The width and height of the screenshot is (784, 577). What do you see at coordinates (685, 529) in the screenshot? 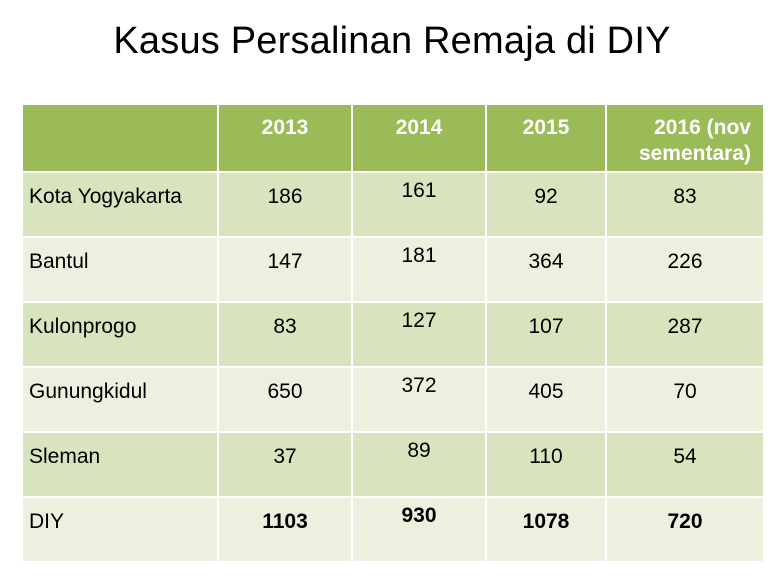
I see `cell-2016: 720` at bounding box center [685, 529].